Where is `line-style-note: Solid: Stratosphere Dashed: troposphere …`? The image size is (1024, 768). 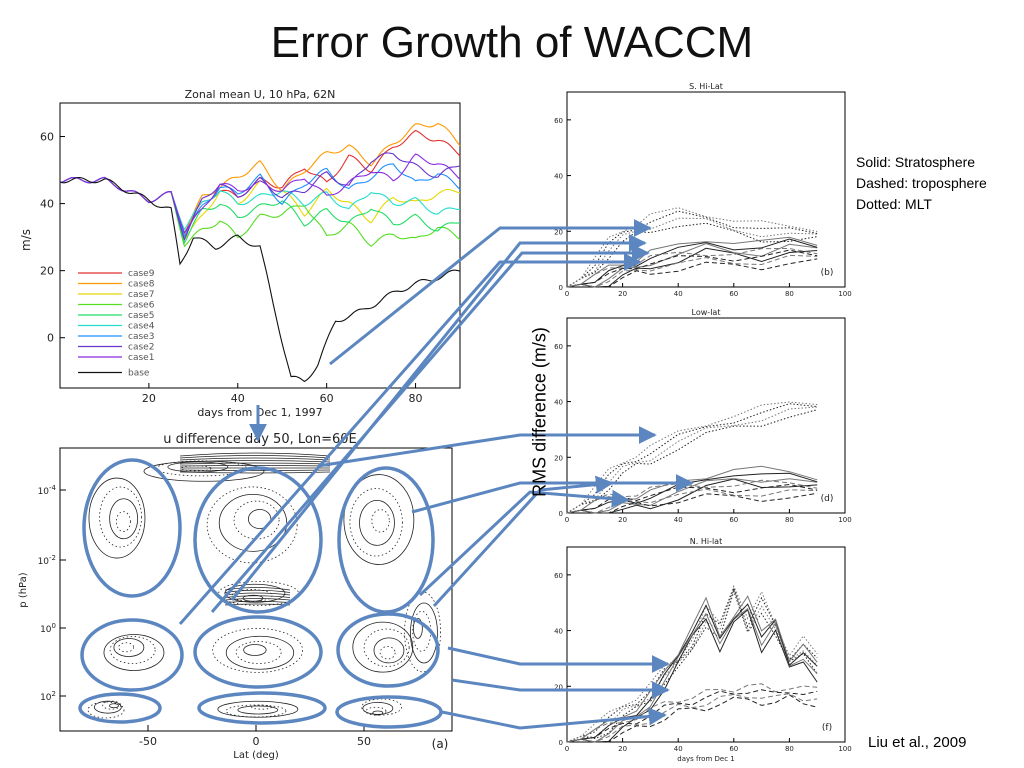
line-style-note: Solid: Stratosphere Dashed: troposphere … is located at coordinates (921, 183).